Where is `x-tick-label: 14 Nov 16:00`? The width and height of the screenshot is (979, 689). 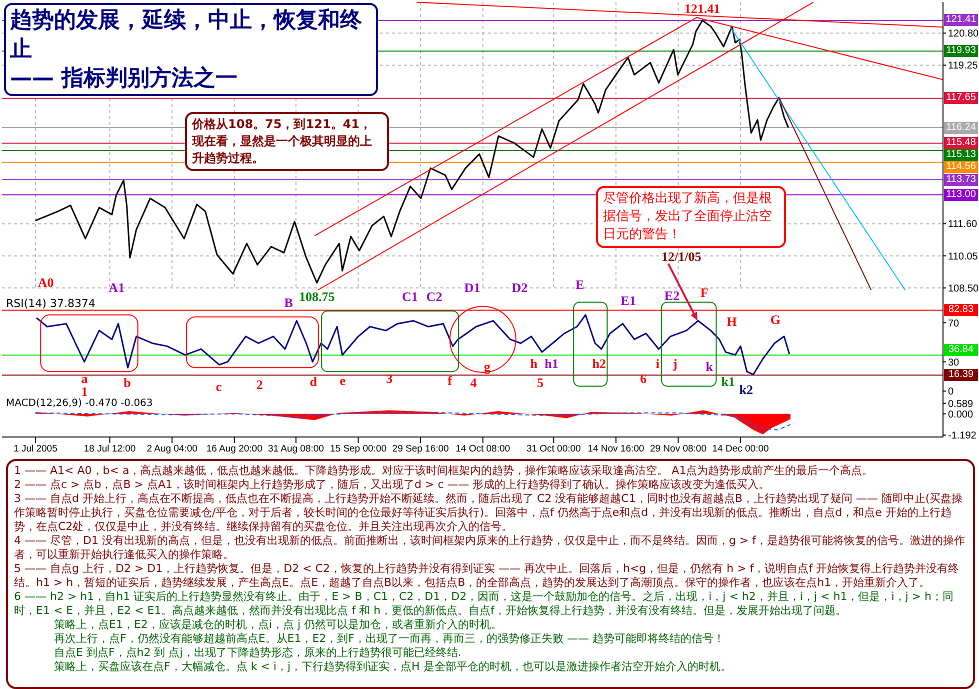 x-tick-label: 14 Nov 16:00 is located at coordinates (616, 449).